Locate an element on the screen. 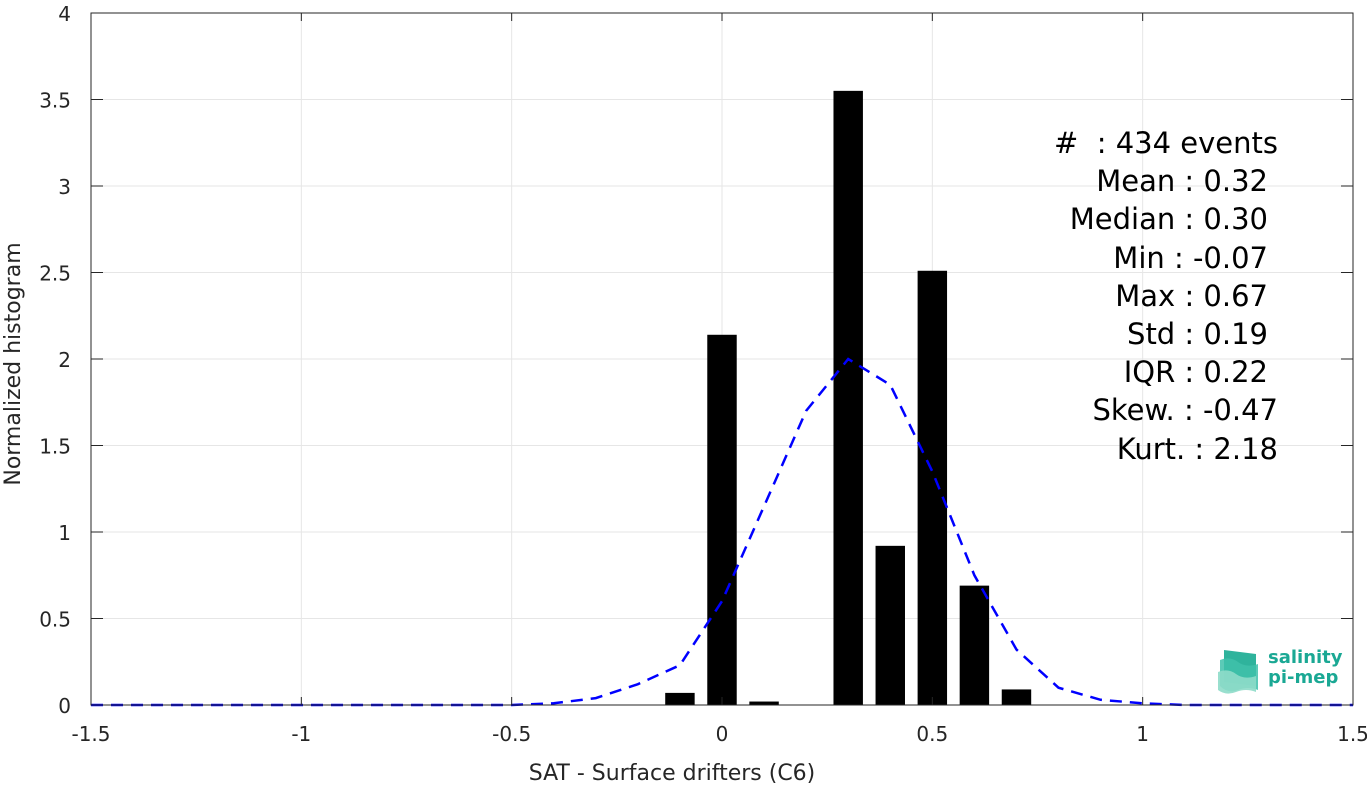  x-tick-label: 1.5 is located at coordinates (1352, 734).